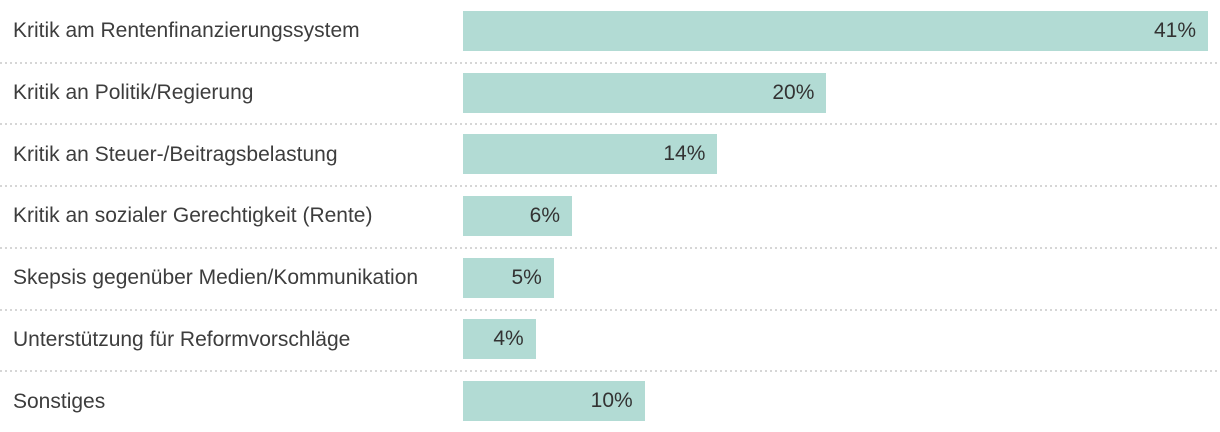 The height and width of the screenshot is (432, 1220). What do you see at coordinates (835, 277) in the screenshot?
I see `bar-track: 5%` at bounding box center [835, 277].